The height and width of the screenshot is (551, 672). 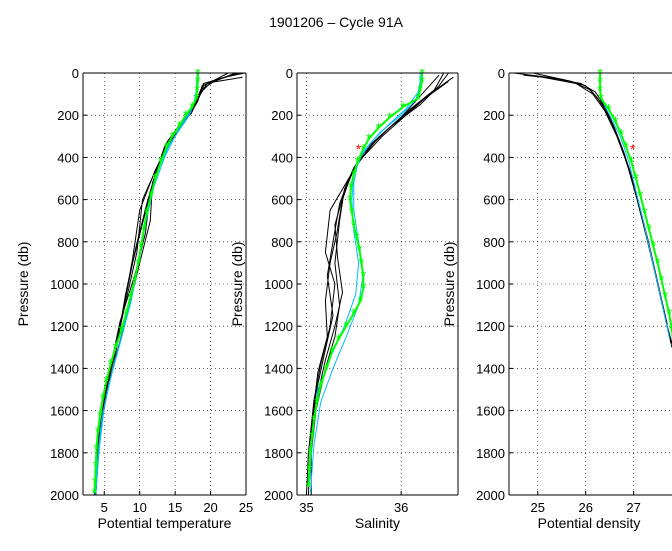 What do you see at coordinates (246, 507) in the screenshot?
I see `temperature-x-tick-label: 25` at bounding box center [246, 507].